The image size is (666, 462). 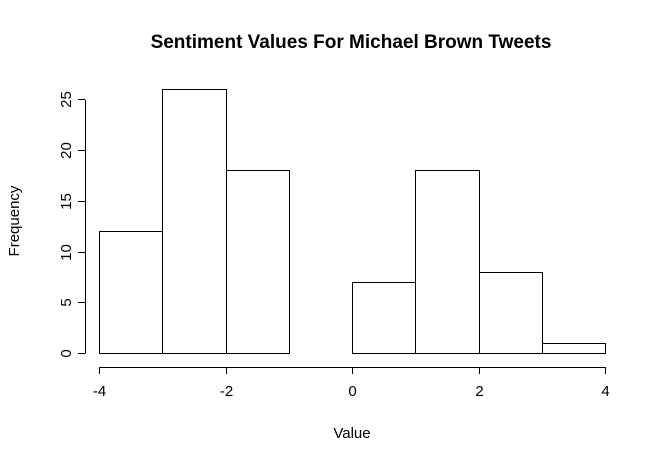 I want to click on y-axis: 0 5 10 15 20 25, so click(x=72, y=224).